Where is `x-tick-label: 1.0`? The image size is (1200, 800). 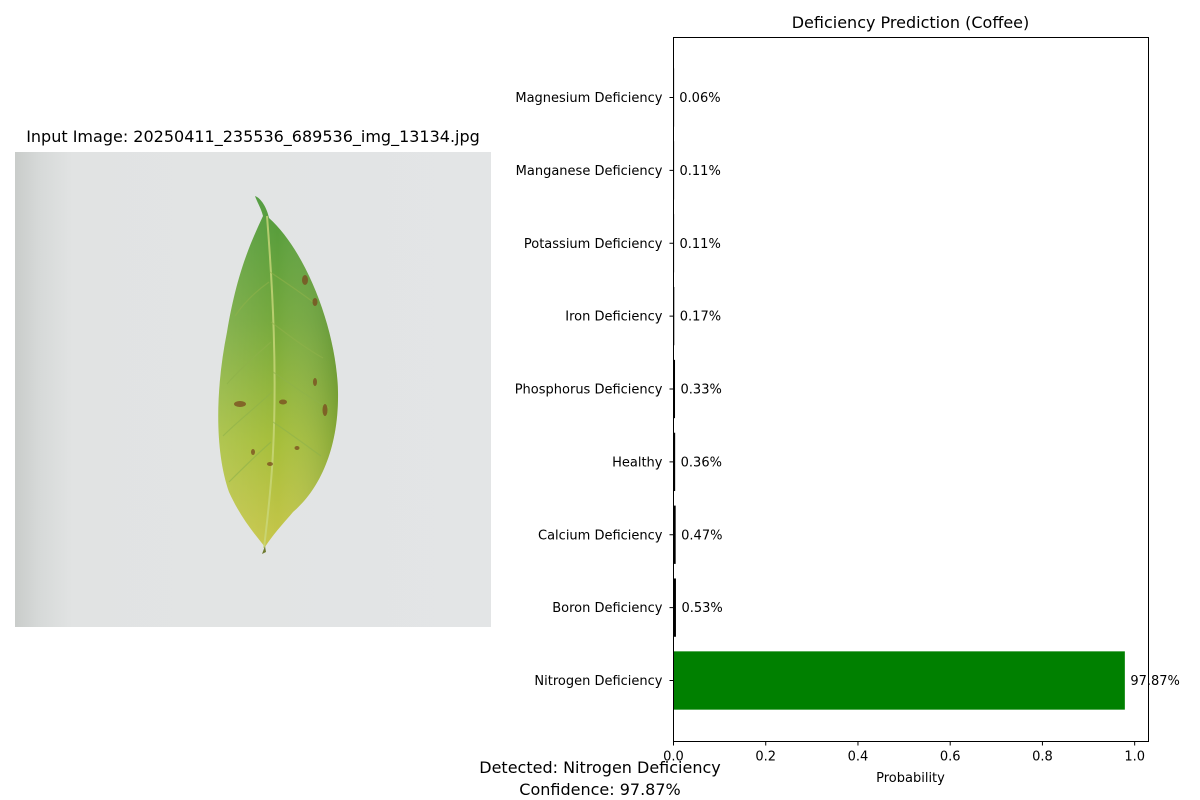
x-tick-label: 1.0 is located at coordinates (1134, 757).